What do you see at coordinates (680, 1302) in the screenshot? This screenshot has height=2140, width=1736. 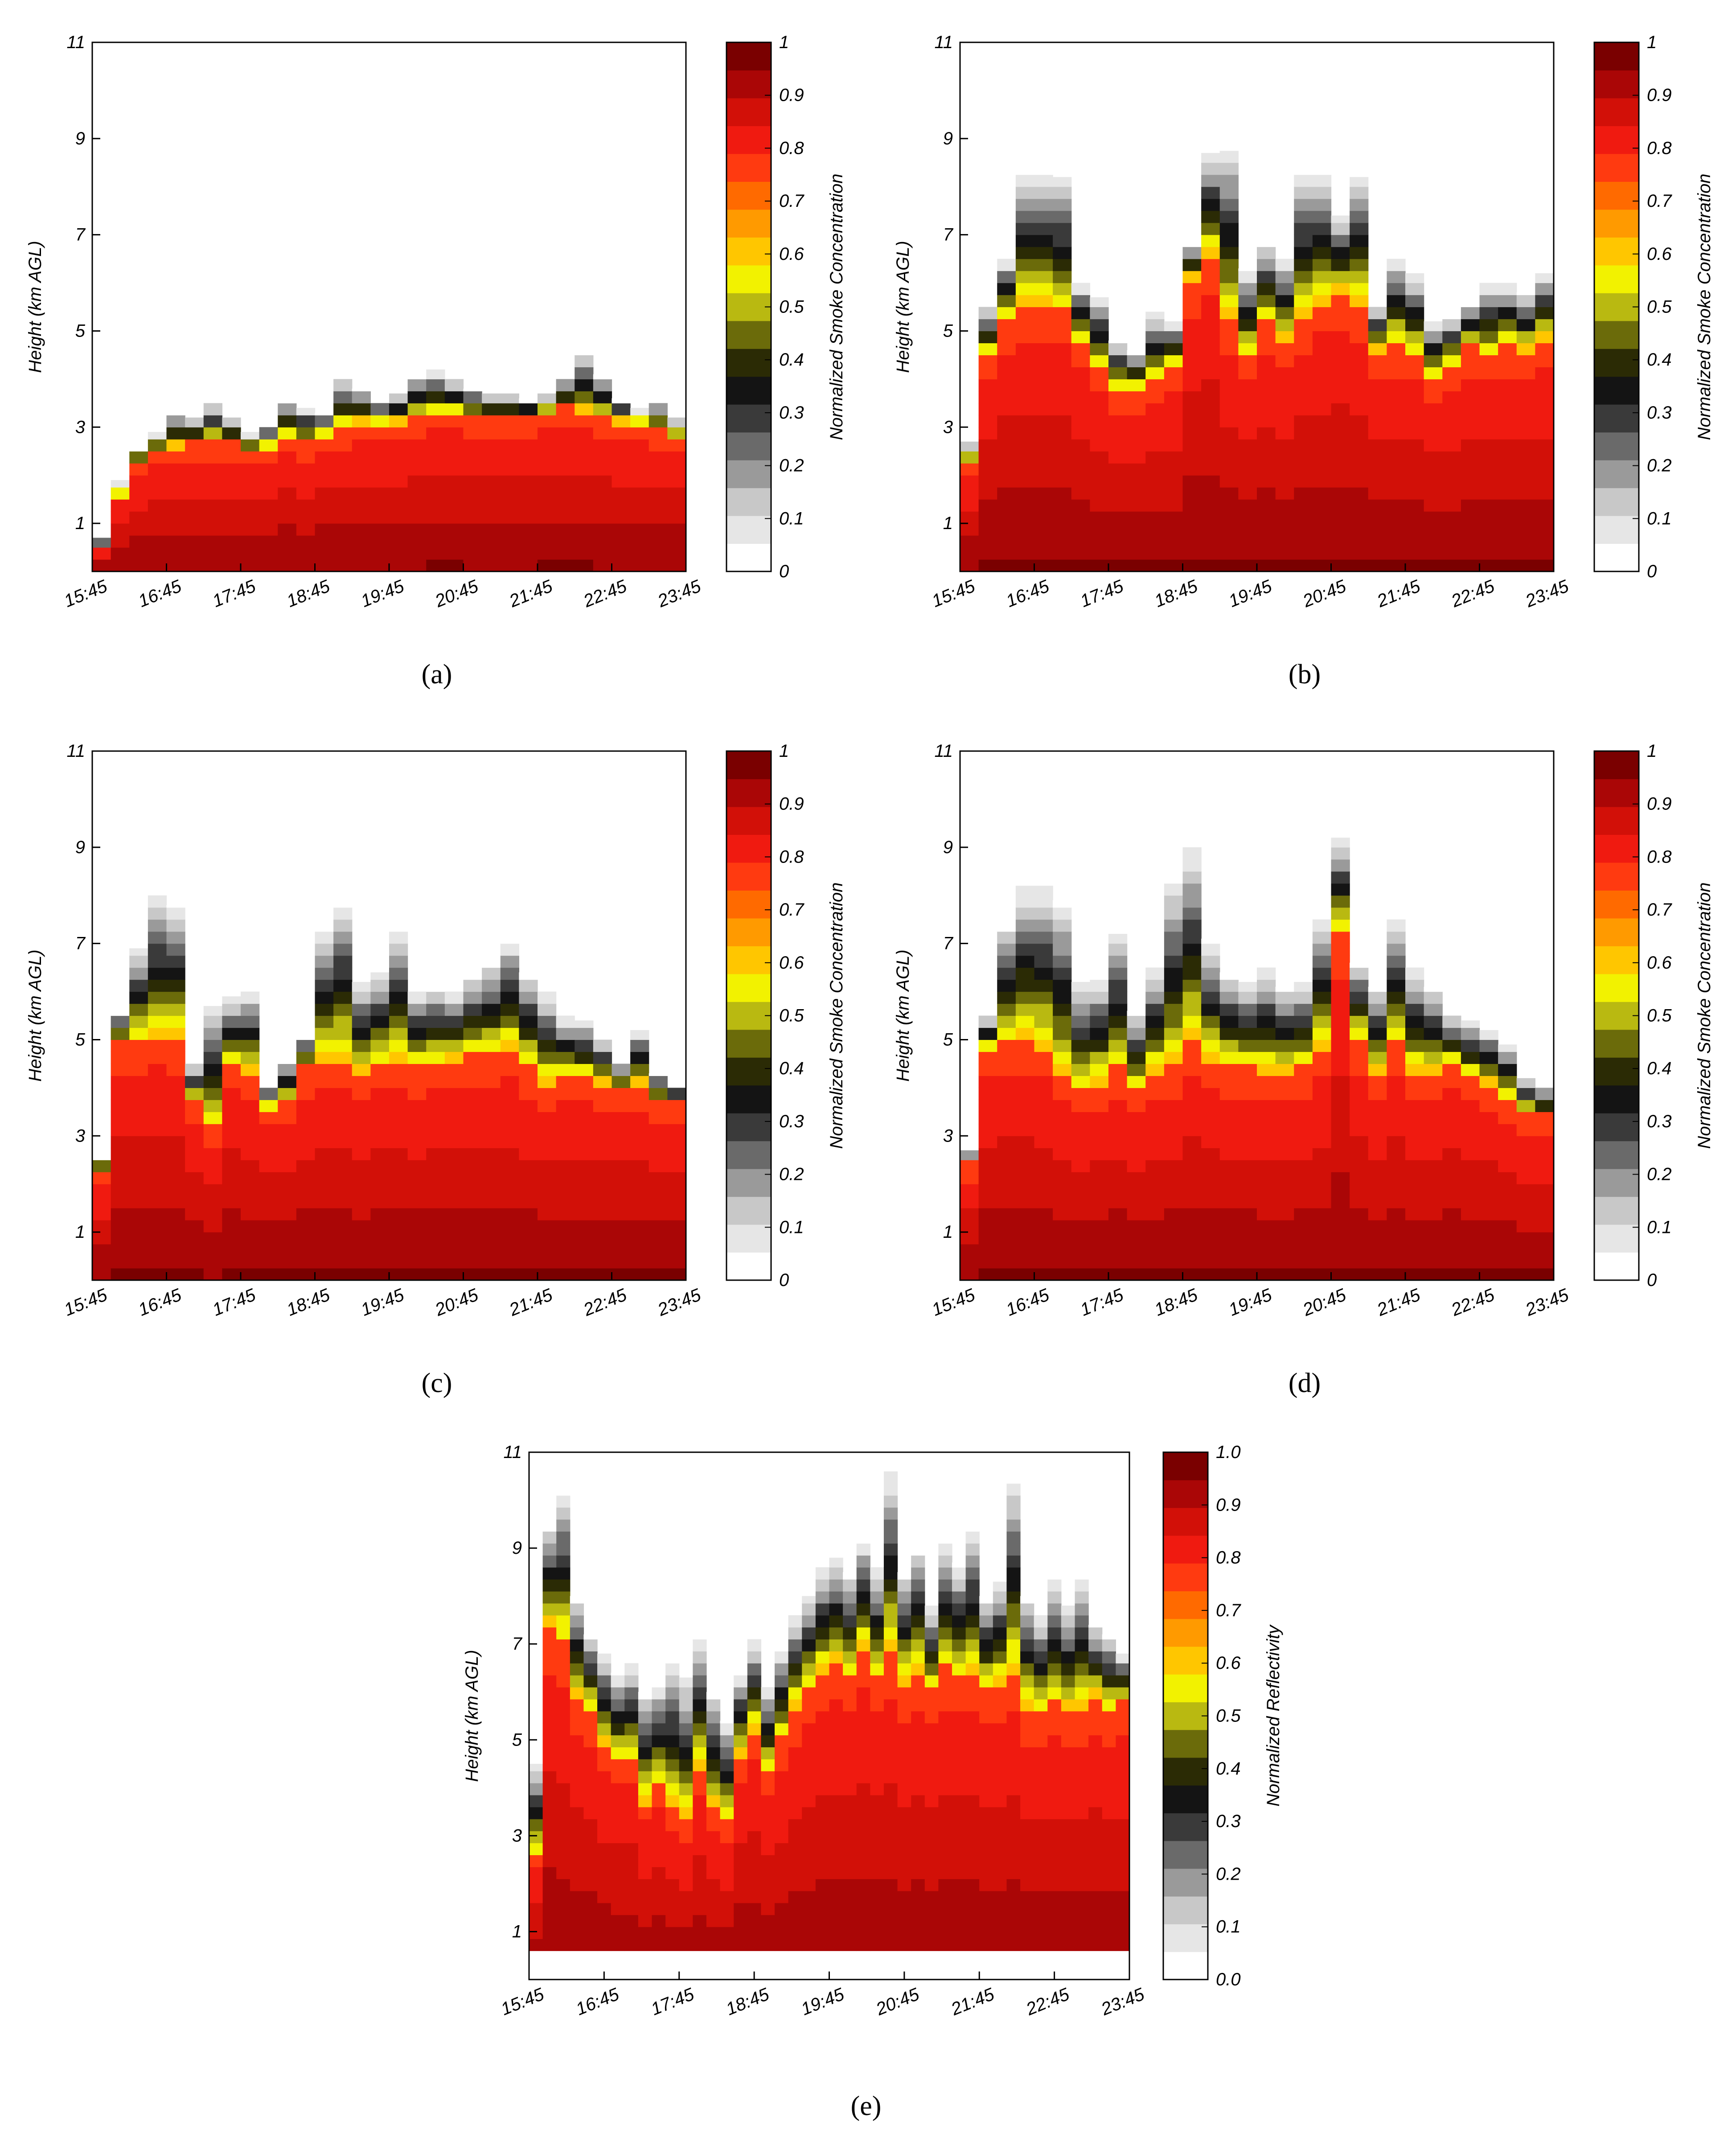 I see `x-tick-label: 23:45` at bounding box center [680, 1302].